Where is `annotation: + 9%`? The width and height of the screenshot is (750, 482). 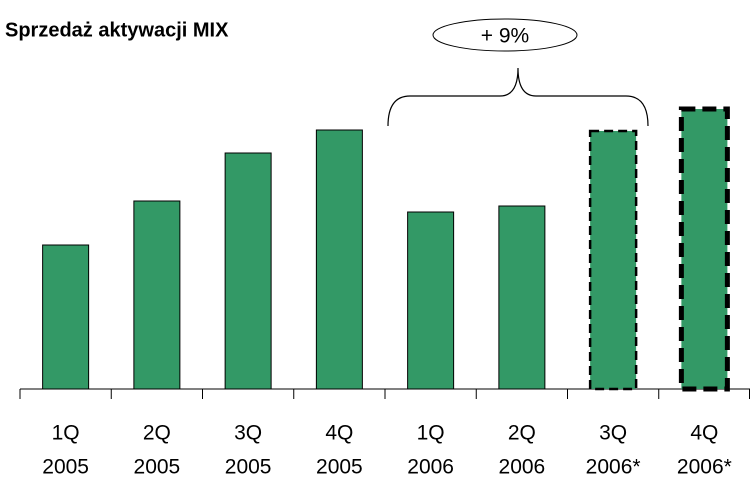
annotation: + 9% is located at coordinates (505, 36).